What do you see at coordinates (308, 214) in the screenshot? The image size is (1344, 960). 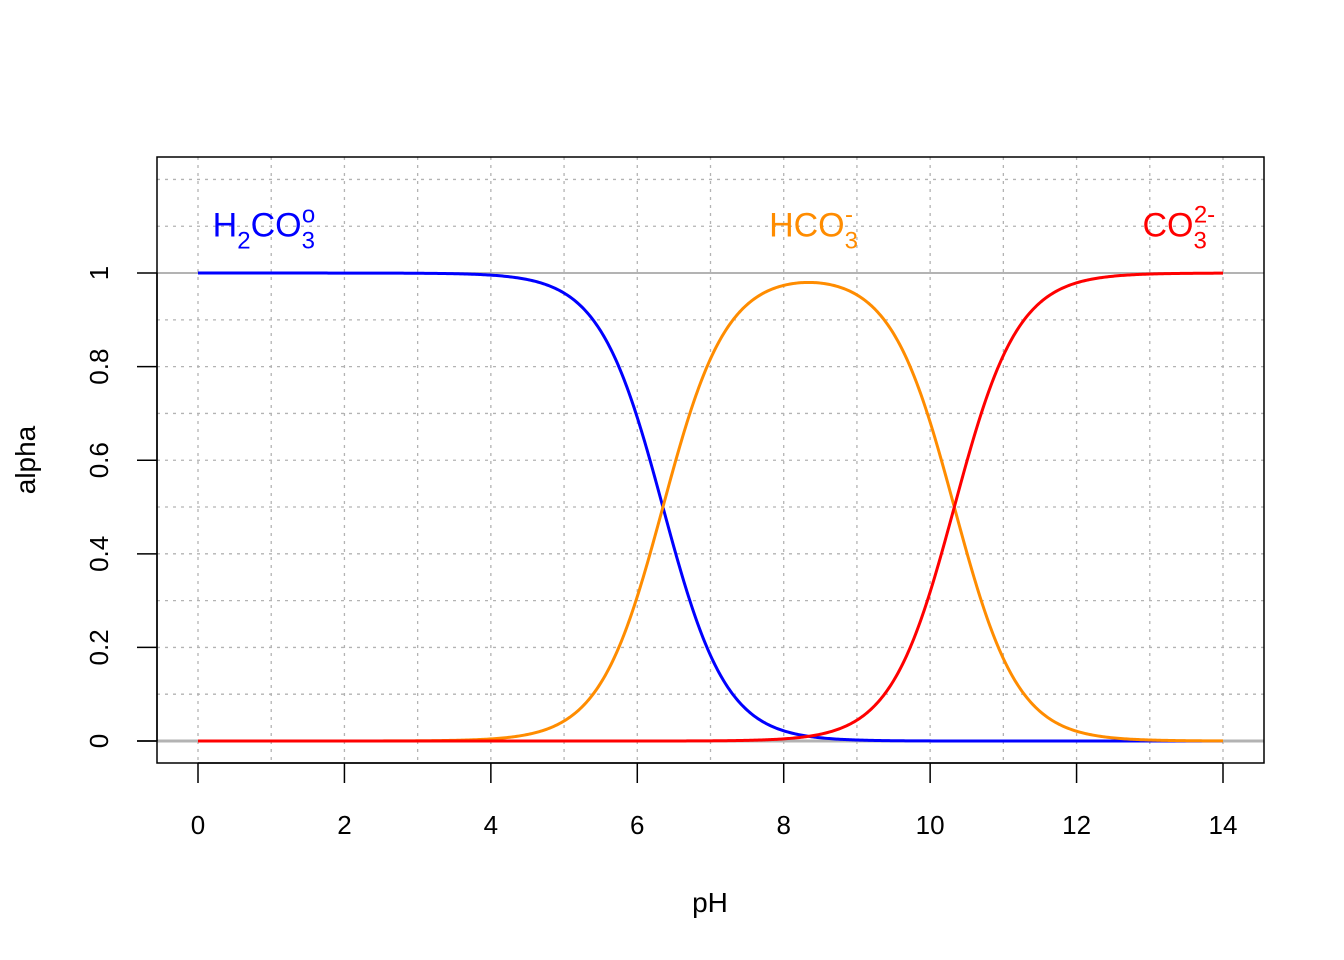 I see `species-label-part: o` at bounding box center [308, 214].